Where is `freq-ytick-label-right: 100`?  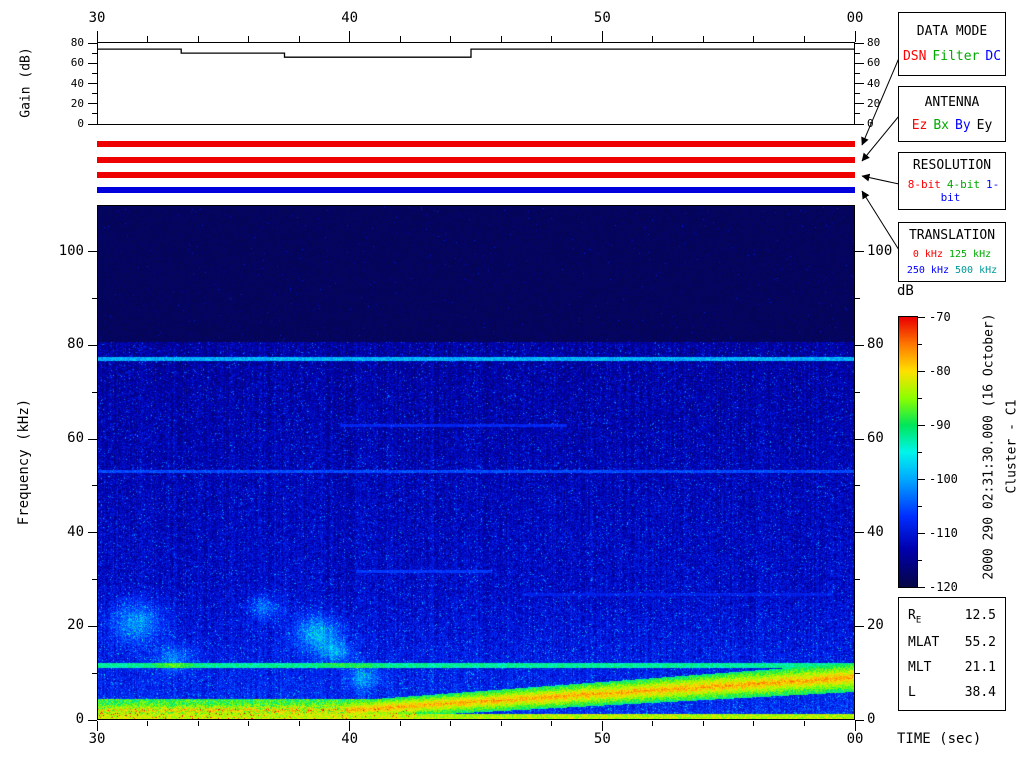 freq-ytick-label-right: 100 is located at coordinates (880, 250).